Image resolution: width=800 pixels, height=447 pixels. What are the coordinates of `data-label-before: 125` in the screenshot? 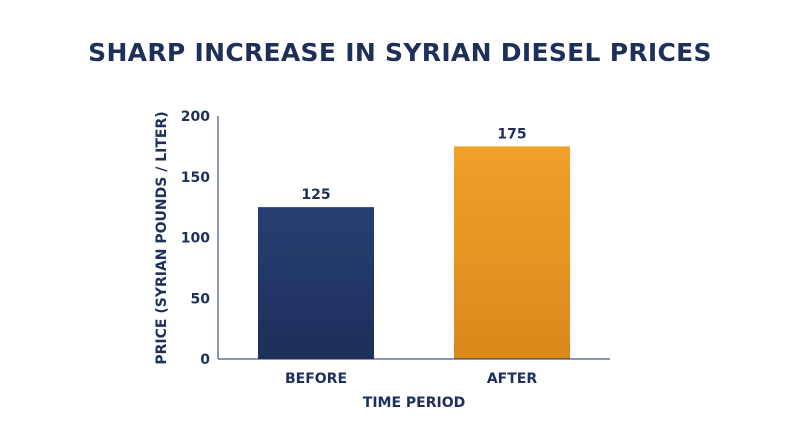 It's located at (315, 195).